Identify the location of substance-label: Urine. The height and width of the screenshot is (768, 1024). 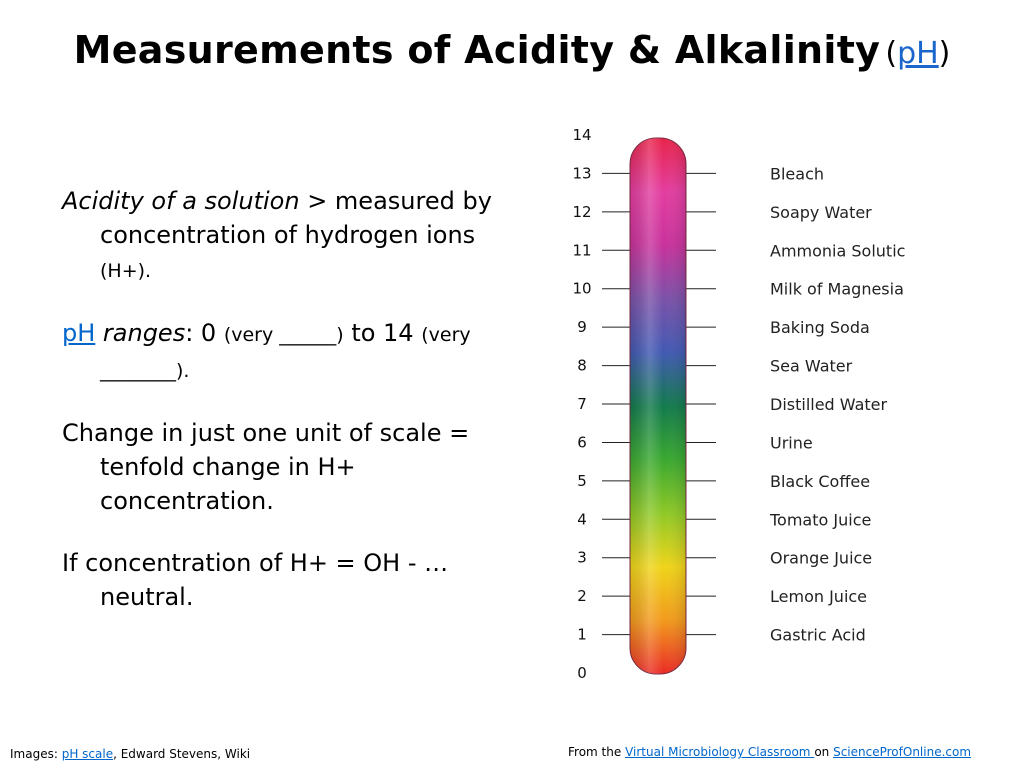
(791, 442).